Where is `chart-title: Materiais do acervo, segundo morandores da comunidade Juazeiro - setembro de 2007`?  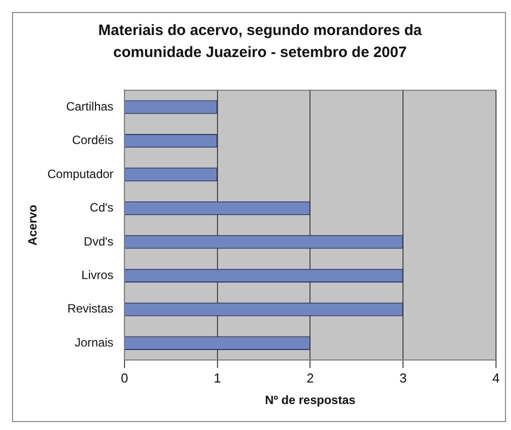
chart-title: Materiais do acervo, segundo morandores da comunidade Juazeiro - setembro de 2007 is located at coordinates (260, 42).